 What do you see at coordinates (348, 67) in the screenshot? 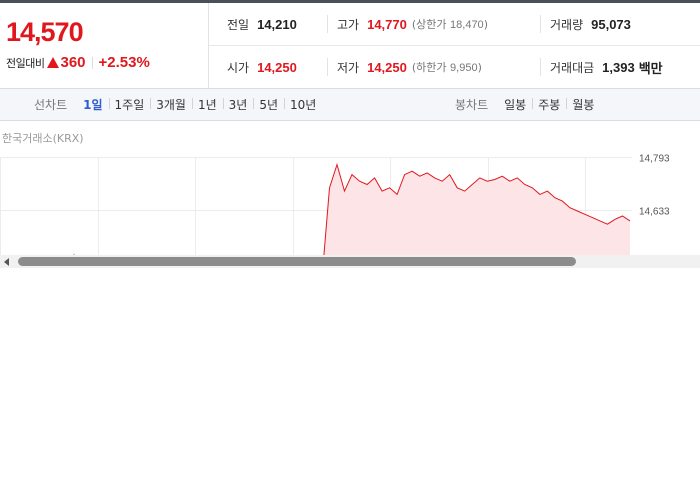
I see `stat-label: 저가` at bounding box center [348, 67].